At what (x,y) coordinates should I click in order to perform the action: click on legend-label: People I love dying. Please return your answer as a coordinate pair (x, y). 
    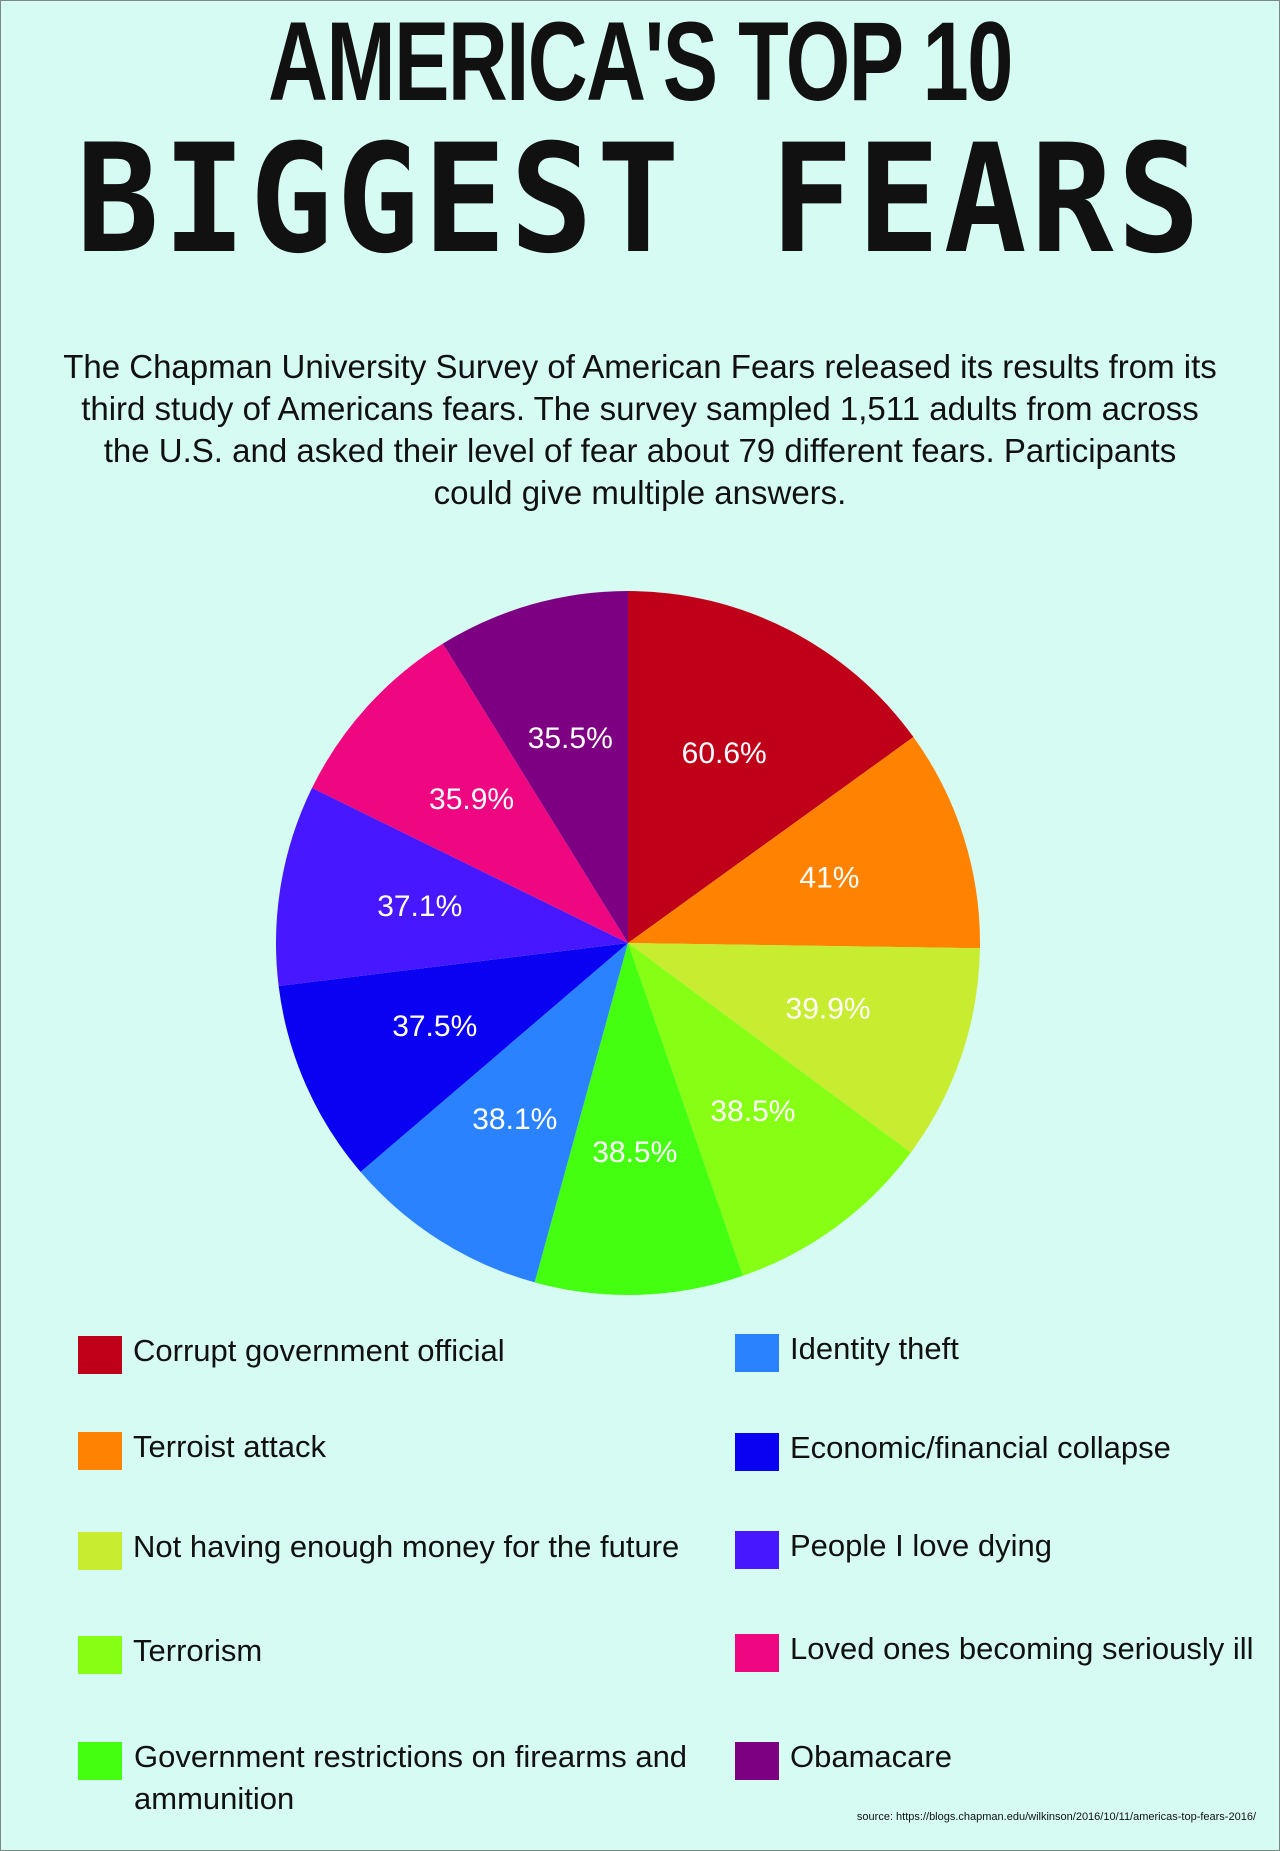
    Looking at the image, I should click on (921, 1545).